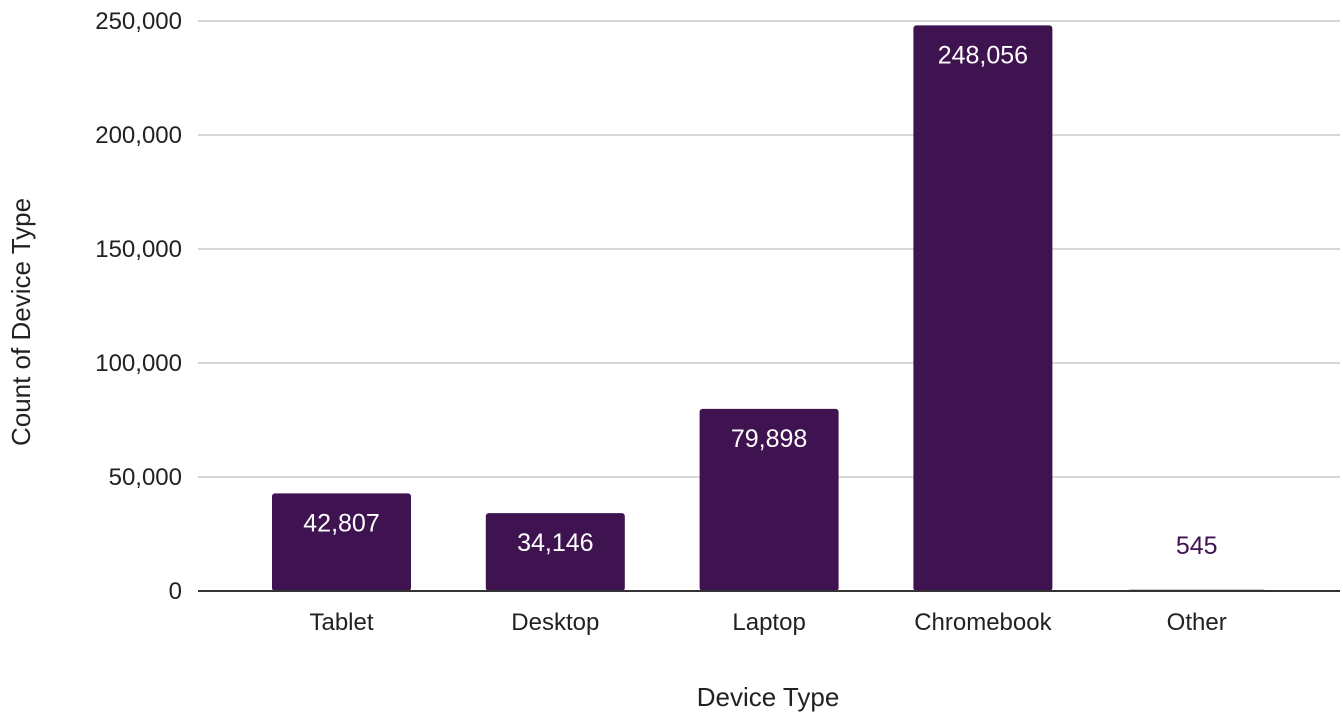 The width and height of the screenshot is (1343, 715). What do you see at coordinates (138, 363) in the screenshot?
I see `y-tick-label: 100,000` at bounding box center [138, 363].